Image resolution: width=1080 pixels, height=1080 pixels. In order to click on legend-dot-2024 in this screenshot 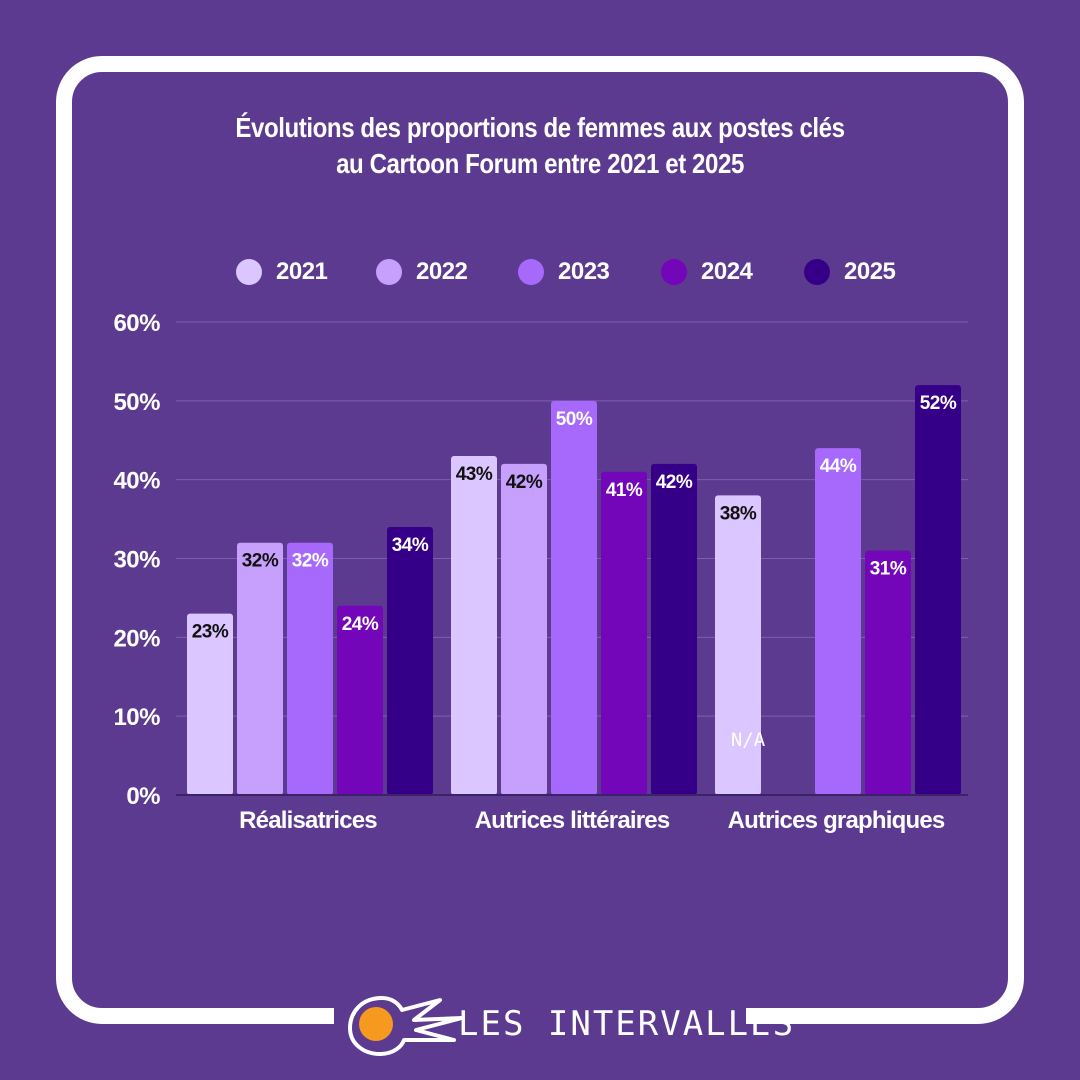, I will do `click(674, 272)`.